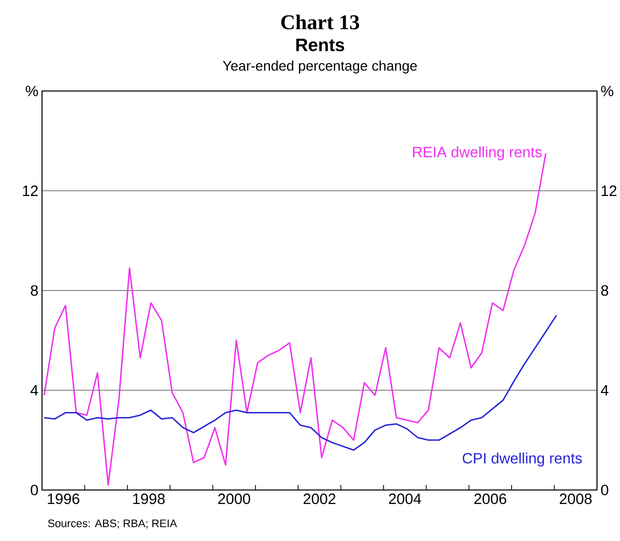  I want to click on x-tick-label: 2000, so click(234, 499).